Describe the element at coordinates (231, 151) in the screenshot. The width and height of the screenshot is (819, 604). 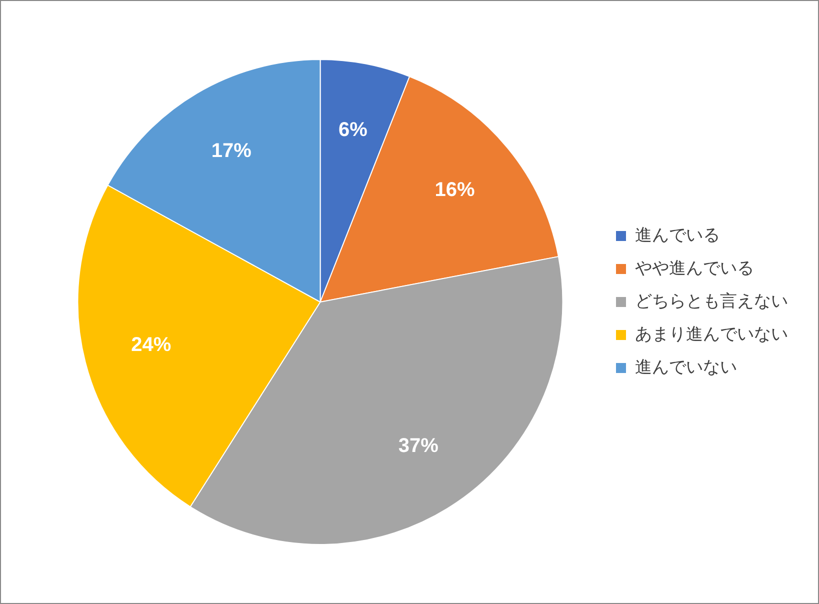
I see `data-label: 17%` at that location.